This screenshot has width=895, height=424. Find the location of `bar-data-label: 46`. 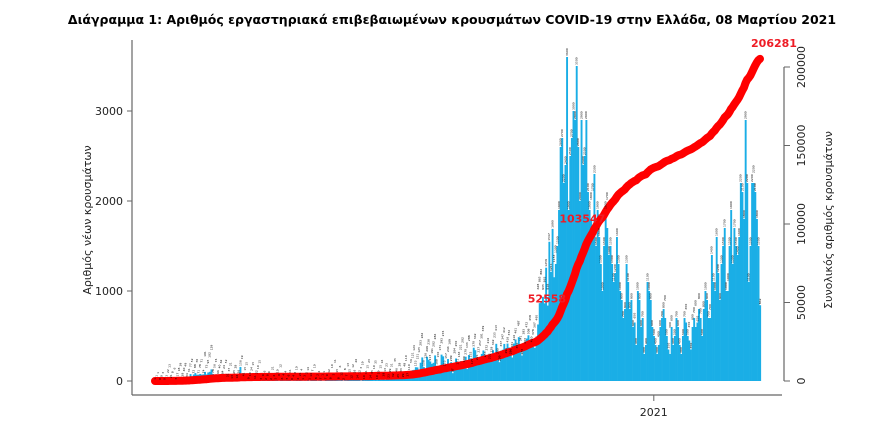

bar-data-label: 46 is located at coordinates (396, 370).